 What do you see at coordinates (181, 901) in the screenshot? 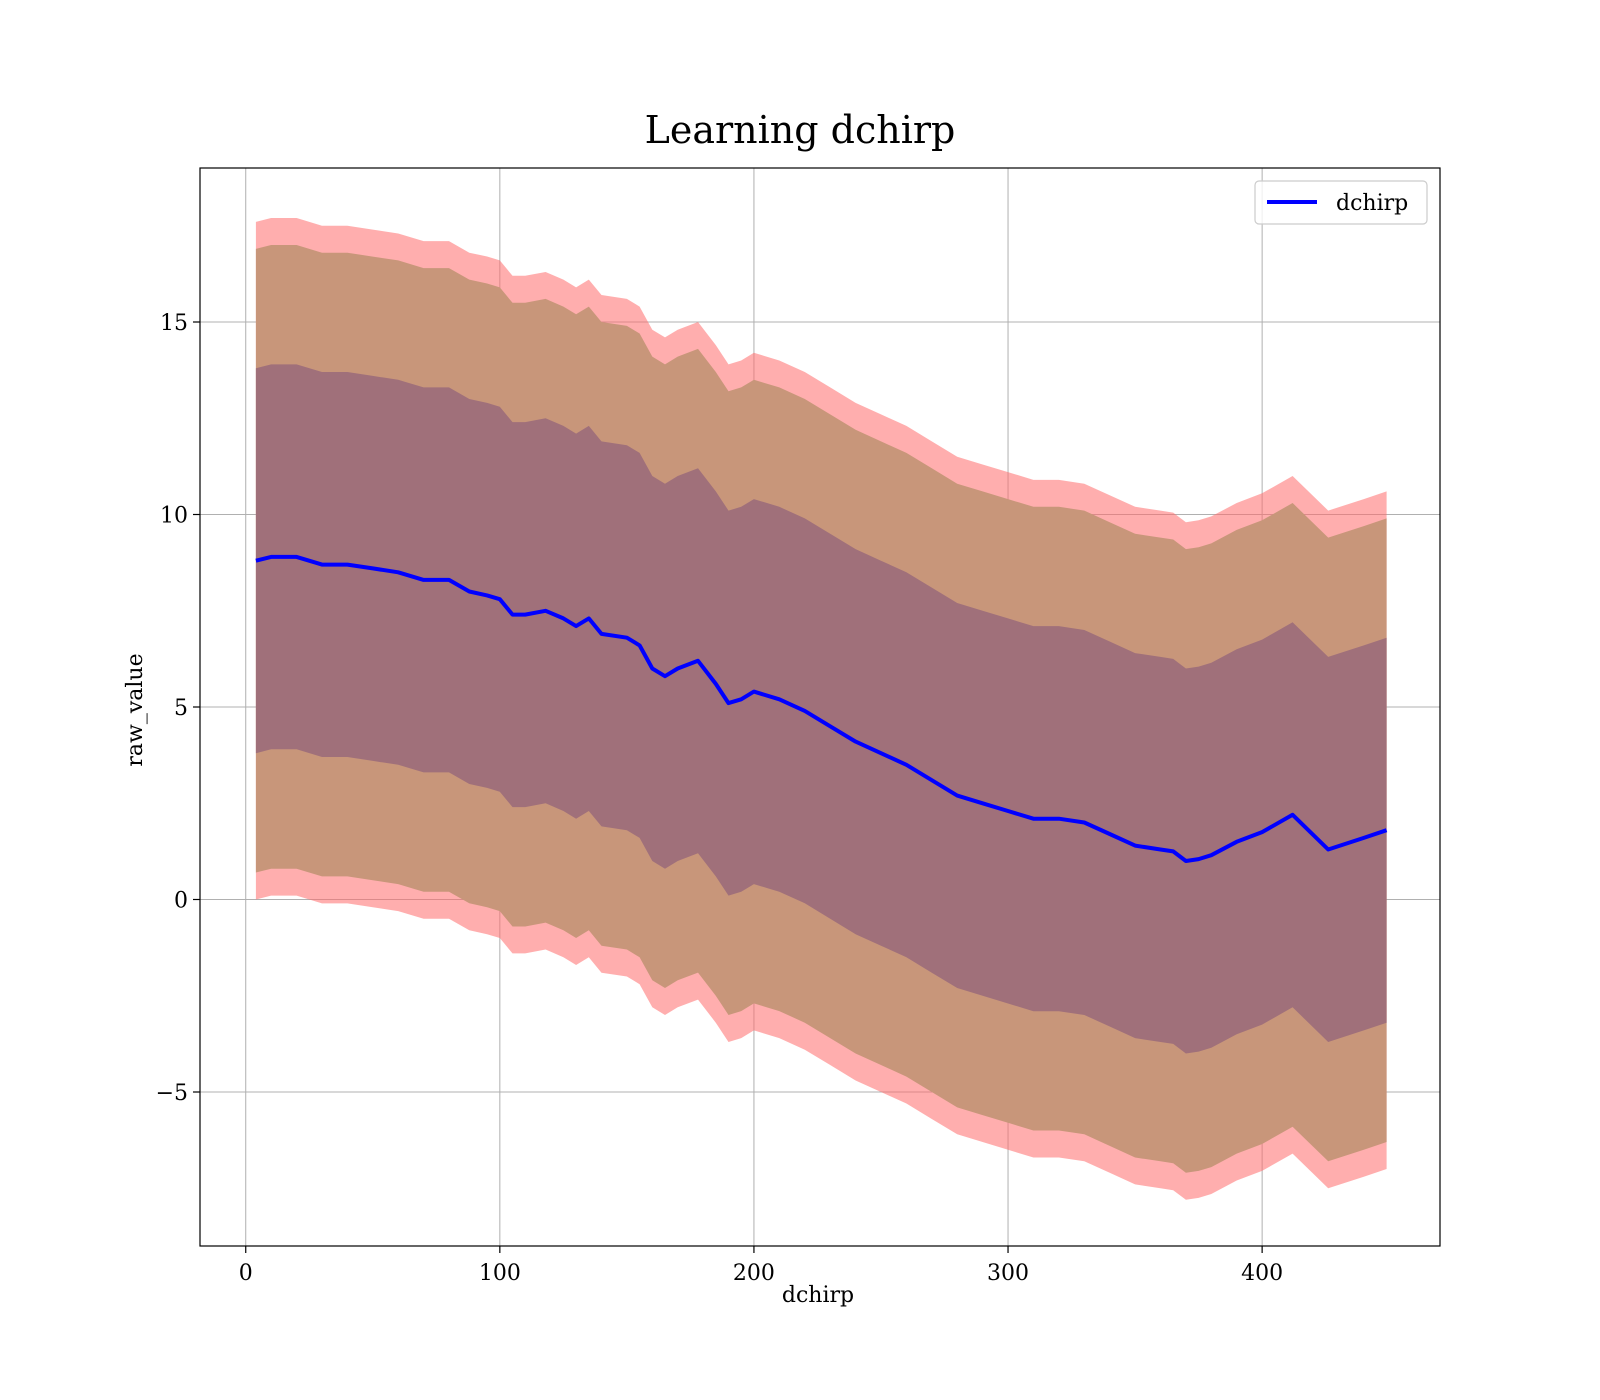
I see `y-tick-label: 0` at bounding box center [181, 901].